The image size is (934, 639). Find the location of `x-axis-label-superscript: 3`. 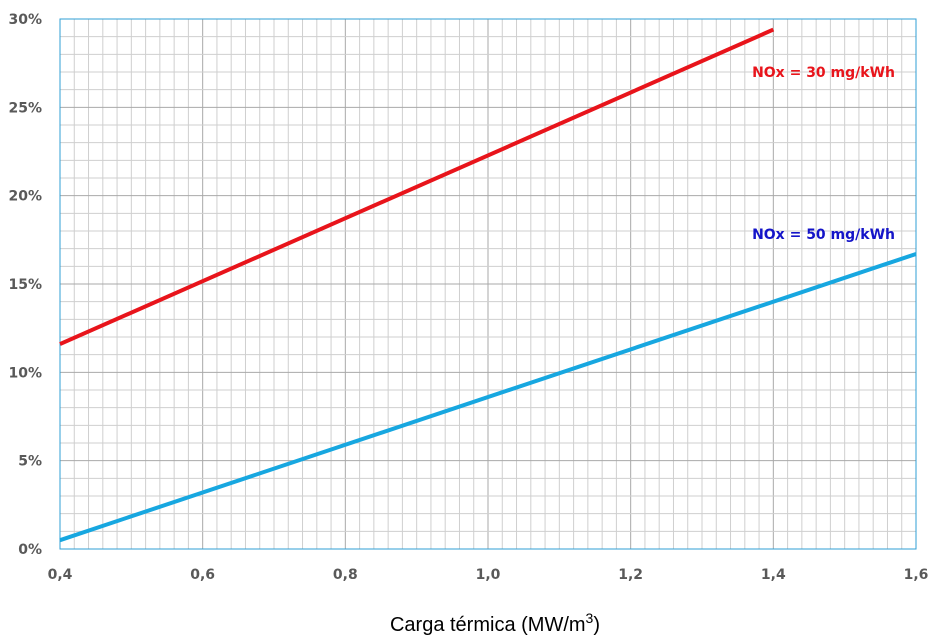

x-axis-label-superscript: 3 is located at coordinates (590, 618).